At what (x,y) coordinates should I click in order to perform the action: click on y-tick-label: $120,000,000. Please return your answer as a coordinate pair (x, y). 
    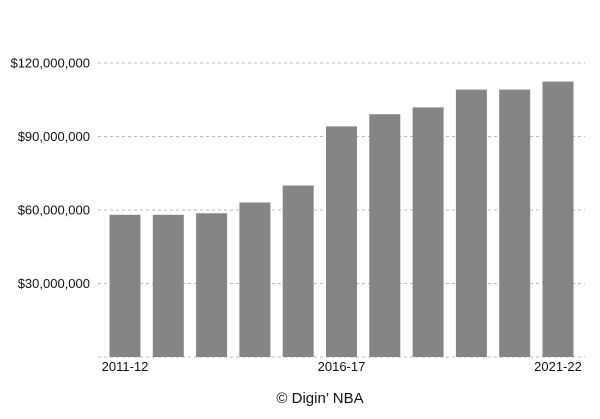
    Looking at the image, I should click on (50, 63).